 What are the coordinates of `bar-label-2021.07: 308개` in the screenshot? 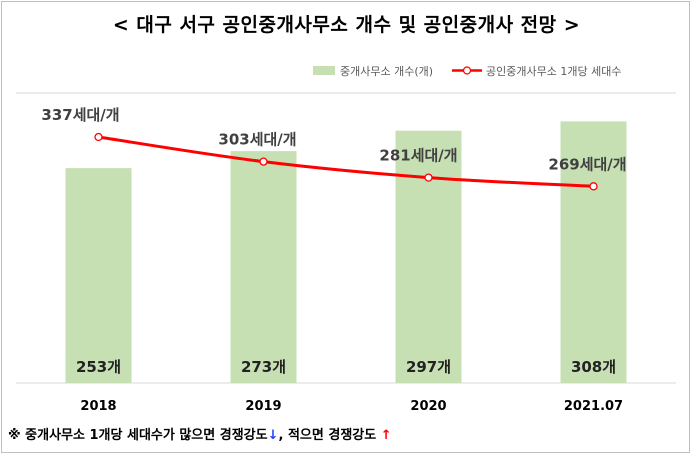 It's located at (593, 367).